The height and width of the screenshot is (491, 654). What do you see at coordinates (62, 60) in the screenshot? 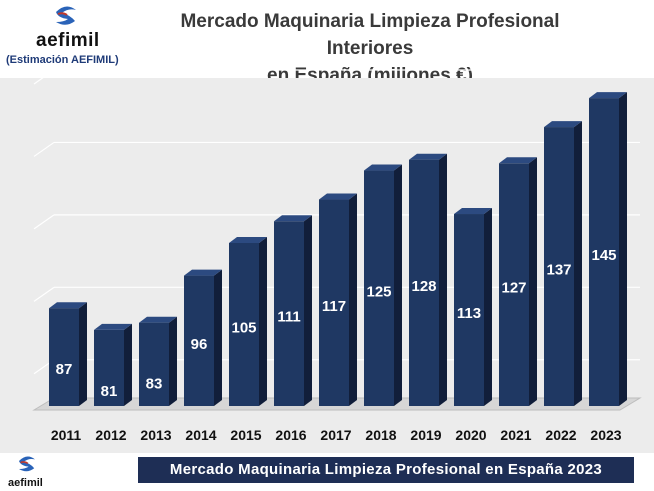
I see `estimation-note: (Estimación AEFIMIL)` at bounding box center [62, 60].